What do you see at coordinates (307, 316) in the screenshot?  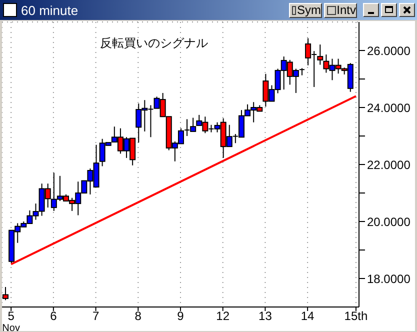 I see `x-tick-label: 14` at bounding box center [307, 316].